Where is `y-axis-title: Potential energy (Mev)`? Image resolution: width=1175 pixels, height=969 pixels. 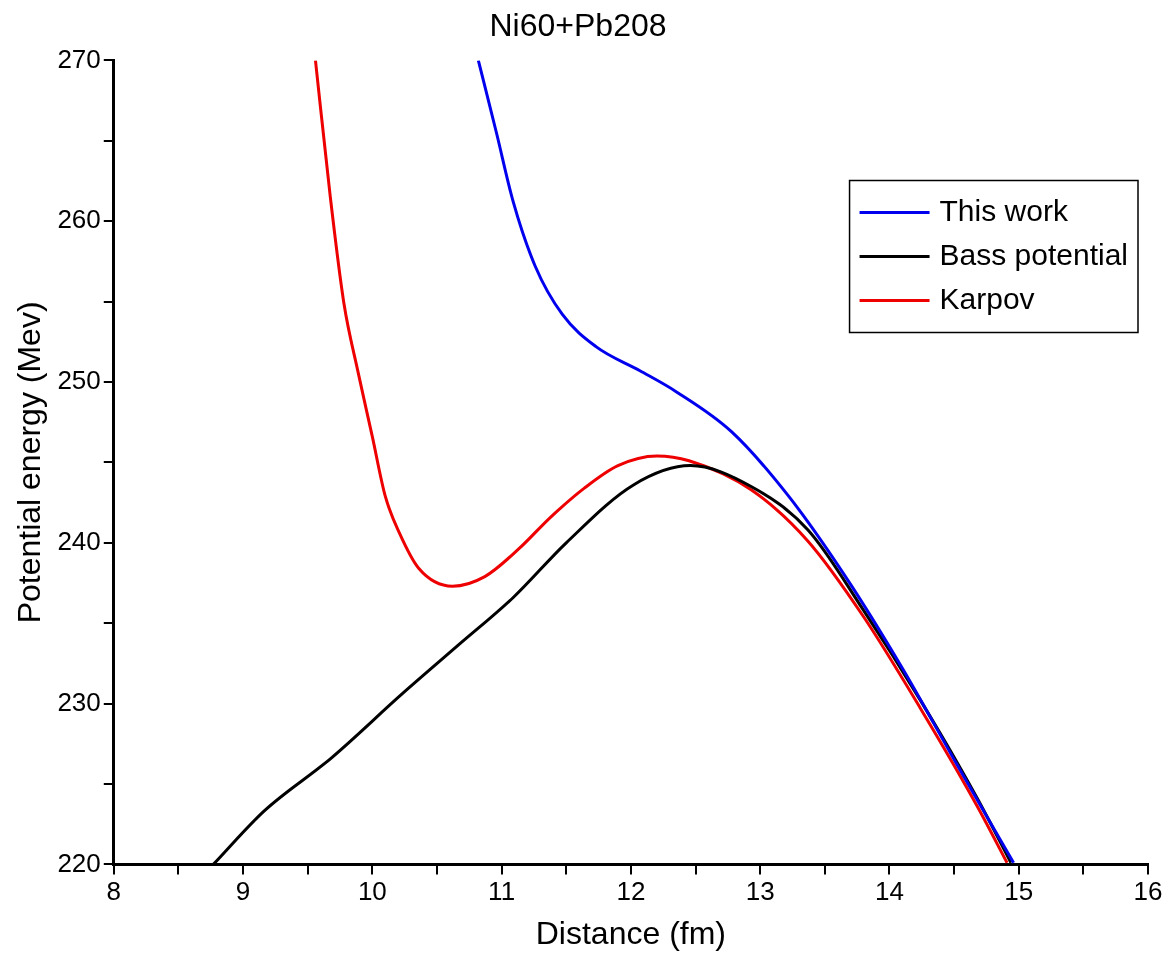
y-axis-title: Potential energy (Mev) is located at coordinates (29, 462).